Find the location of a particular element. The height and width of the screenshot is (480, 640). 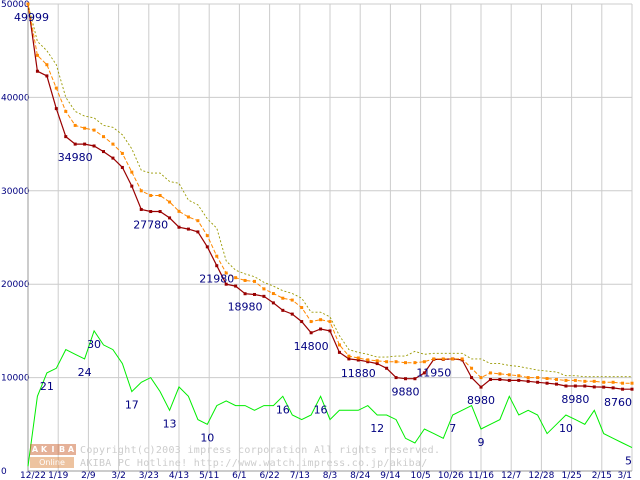

x-tick-label: 3/23 is located at coordinates (149, 475).